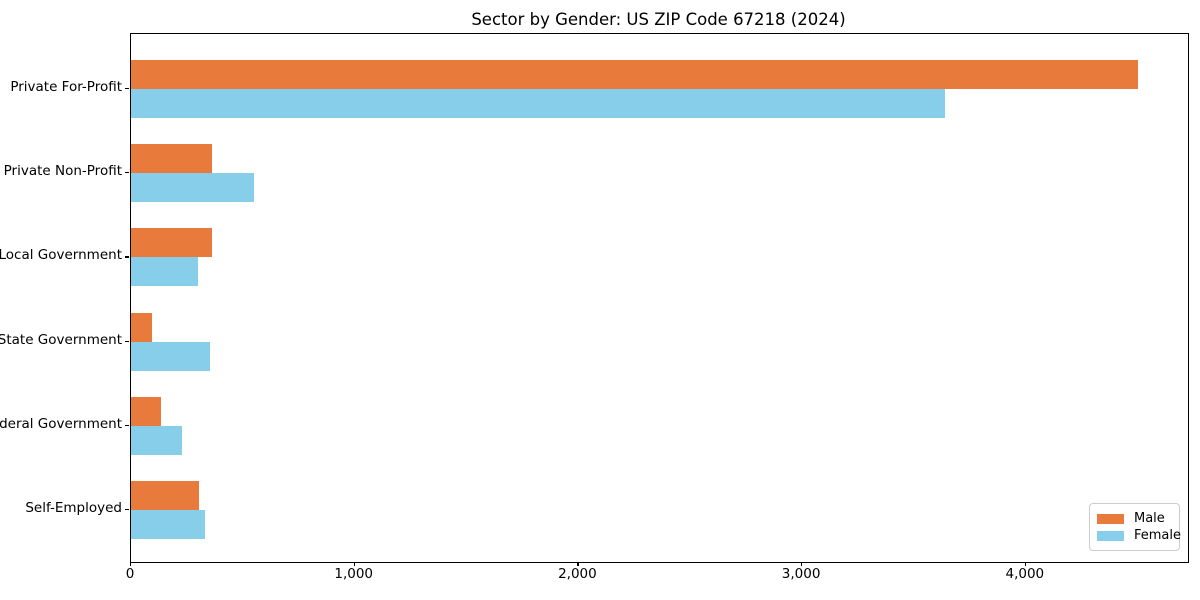 This screenshot has width=1200, height=600. What do you see at coordinates (1149, 518) in the screenshot?
I see `legend-label-male: Male` at bounding box center [1149, 518].